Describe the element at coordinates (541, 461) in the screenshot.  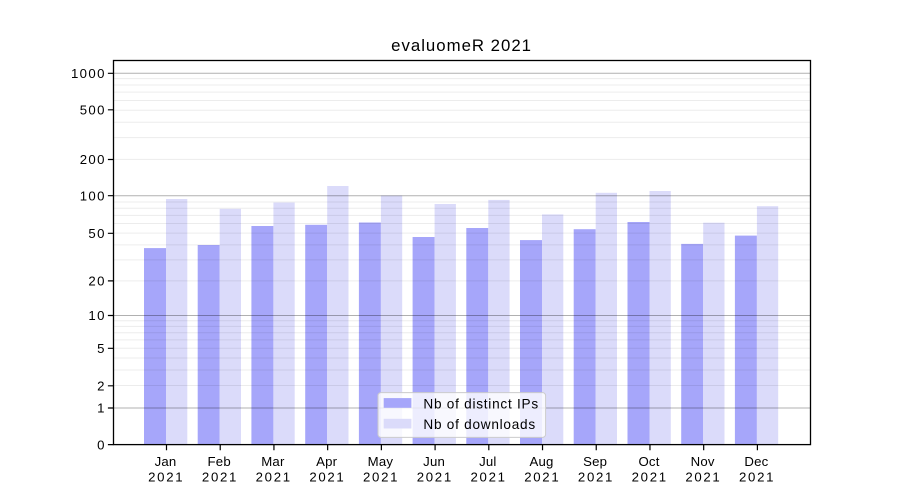
I see `svg-text: Aug` at that location.